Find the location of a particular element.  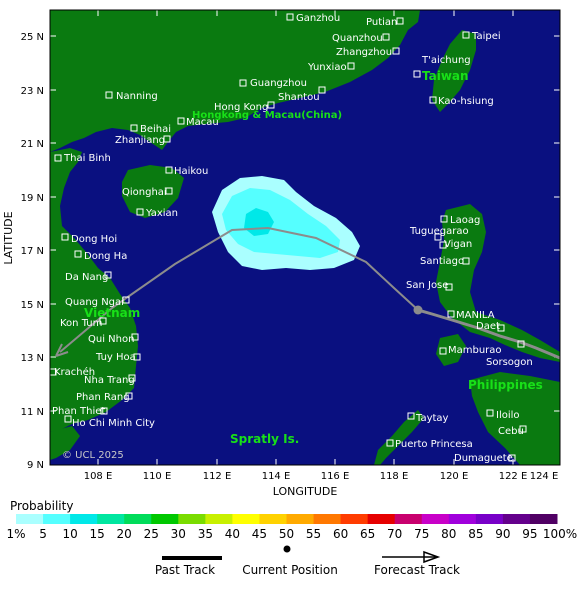

legend-label: 15 is located at coordinates (97, 534).